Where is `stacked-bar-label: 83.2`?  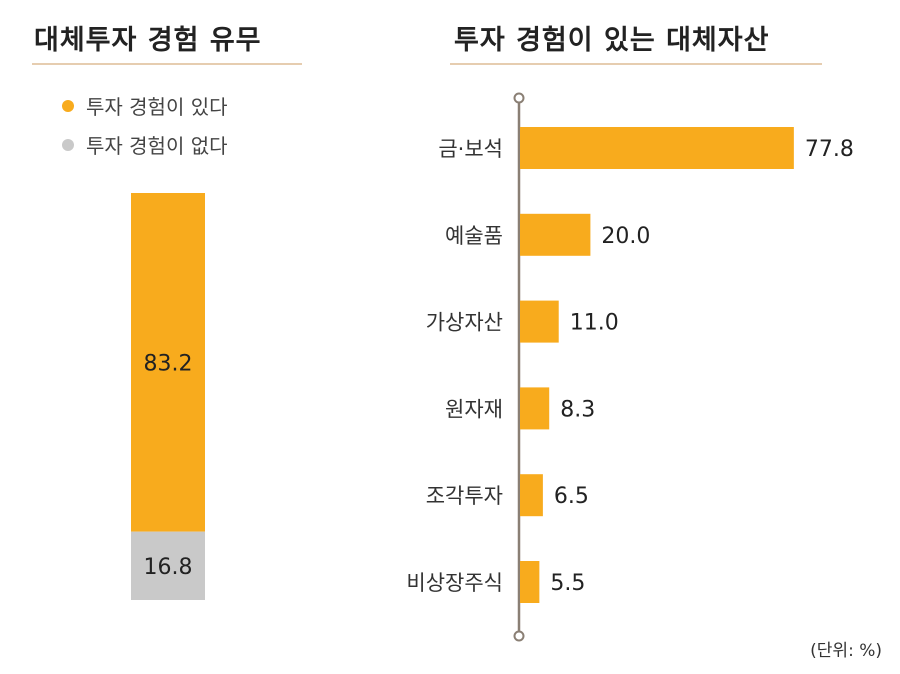
stacked-bar-label: 83.2 is located at coordinates (168, 363).